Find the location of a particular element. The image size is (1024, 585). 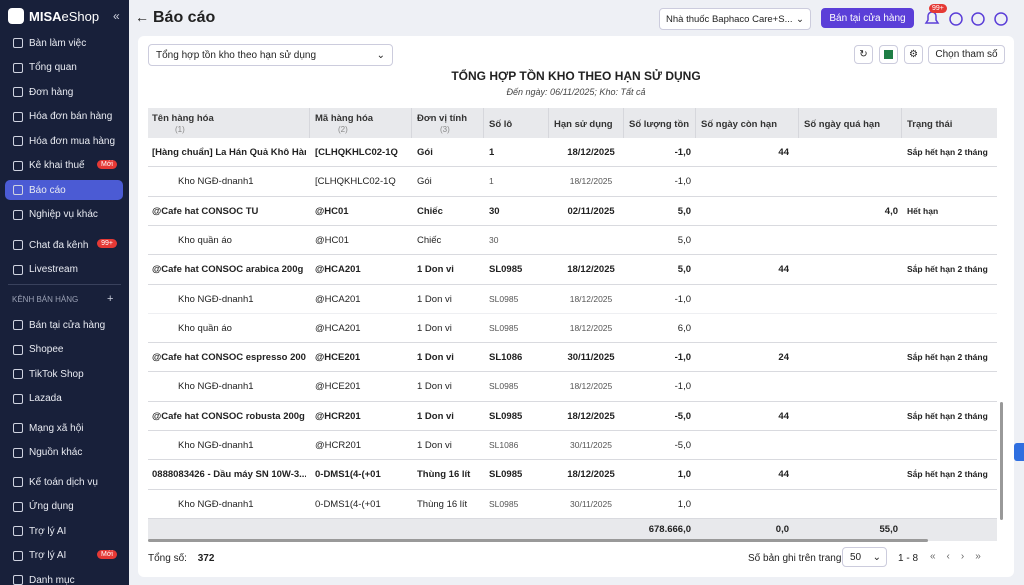

v-scrollbar is located at coordinates (1001, 461).